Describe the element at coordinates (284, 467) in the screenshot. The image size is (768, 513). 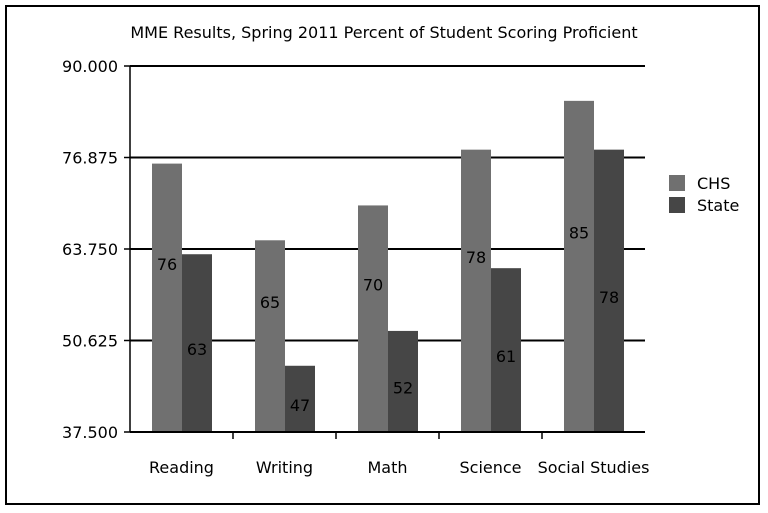
I see `x-category-label: Writing` at that location.